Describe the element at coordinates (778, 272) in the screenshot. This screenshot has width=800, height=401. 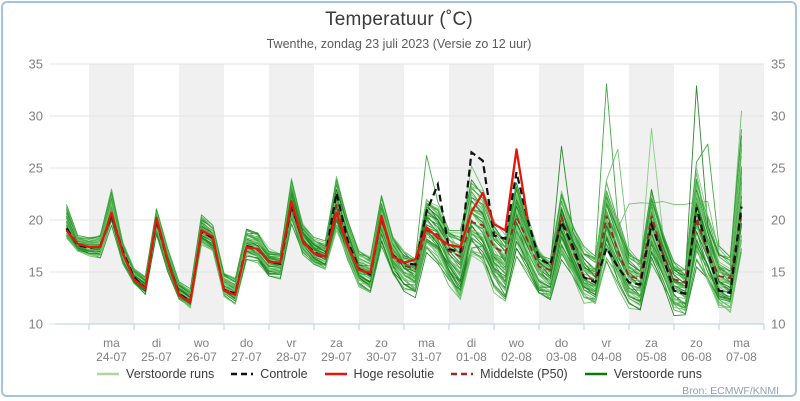
I see `y-tick-label-right: 15` at that location.